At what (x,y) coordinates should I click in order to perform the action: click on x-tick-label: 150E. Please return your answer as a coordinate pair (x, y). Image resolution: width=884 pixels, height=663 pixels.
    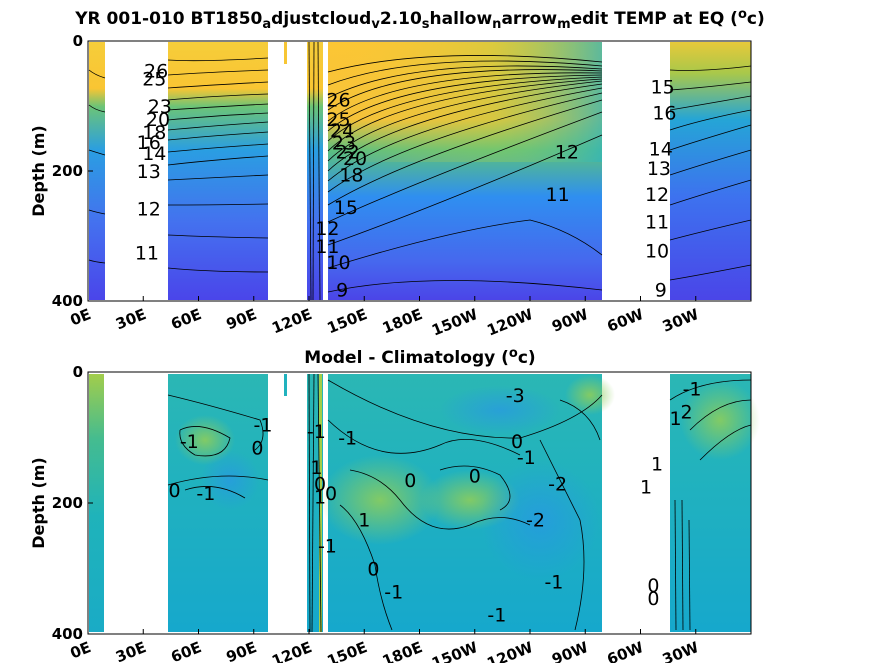
    Looking at the image, I should click on (346, 650).